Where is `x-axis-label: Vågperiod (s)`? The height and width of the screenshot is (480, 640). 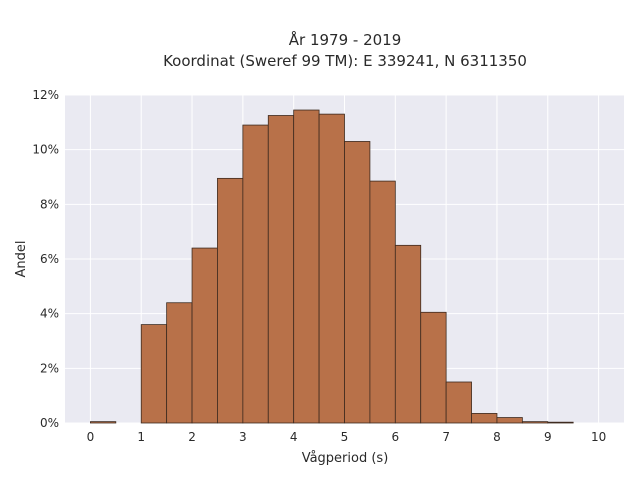 x-axis-label: Vågperiod (s) is located at coordinates (345, 458).